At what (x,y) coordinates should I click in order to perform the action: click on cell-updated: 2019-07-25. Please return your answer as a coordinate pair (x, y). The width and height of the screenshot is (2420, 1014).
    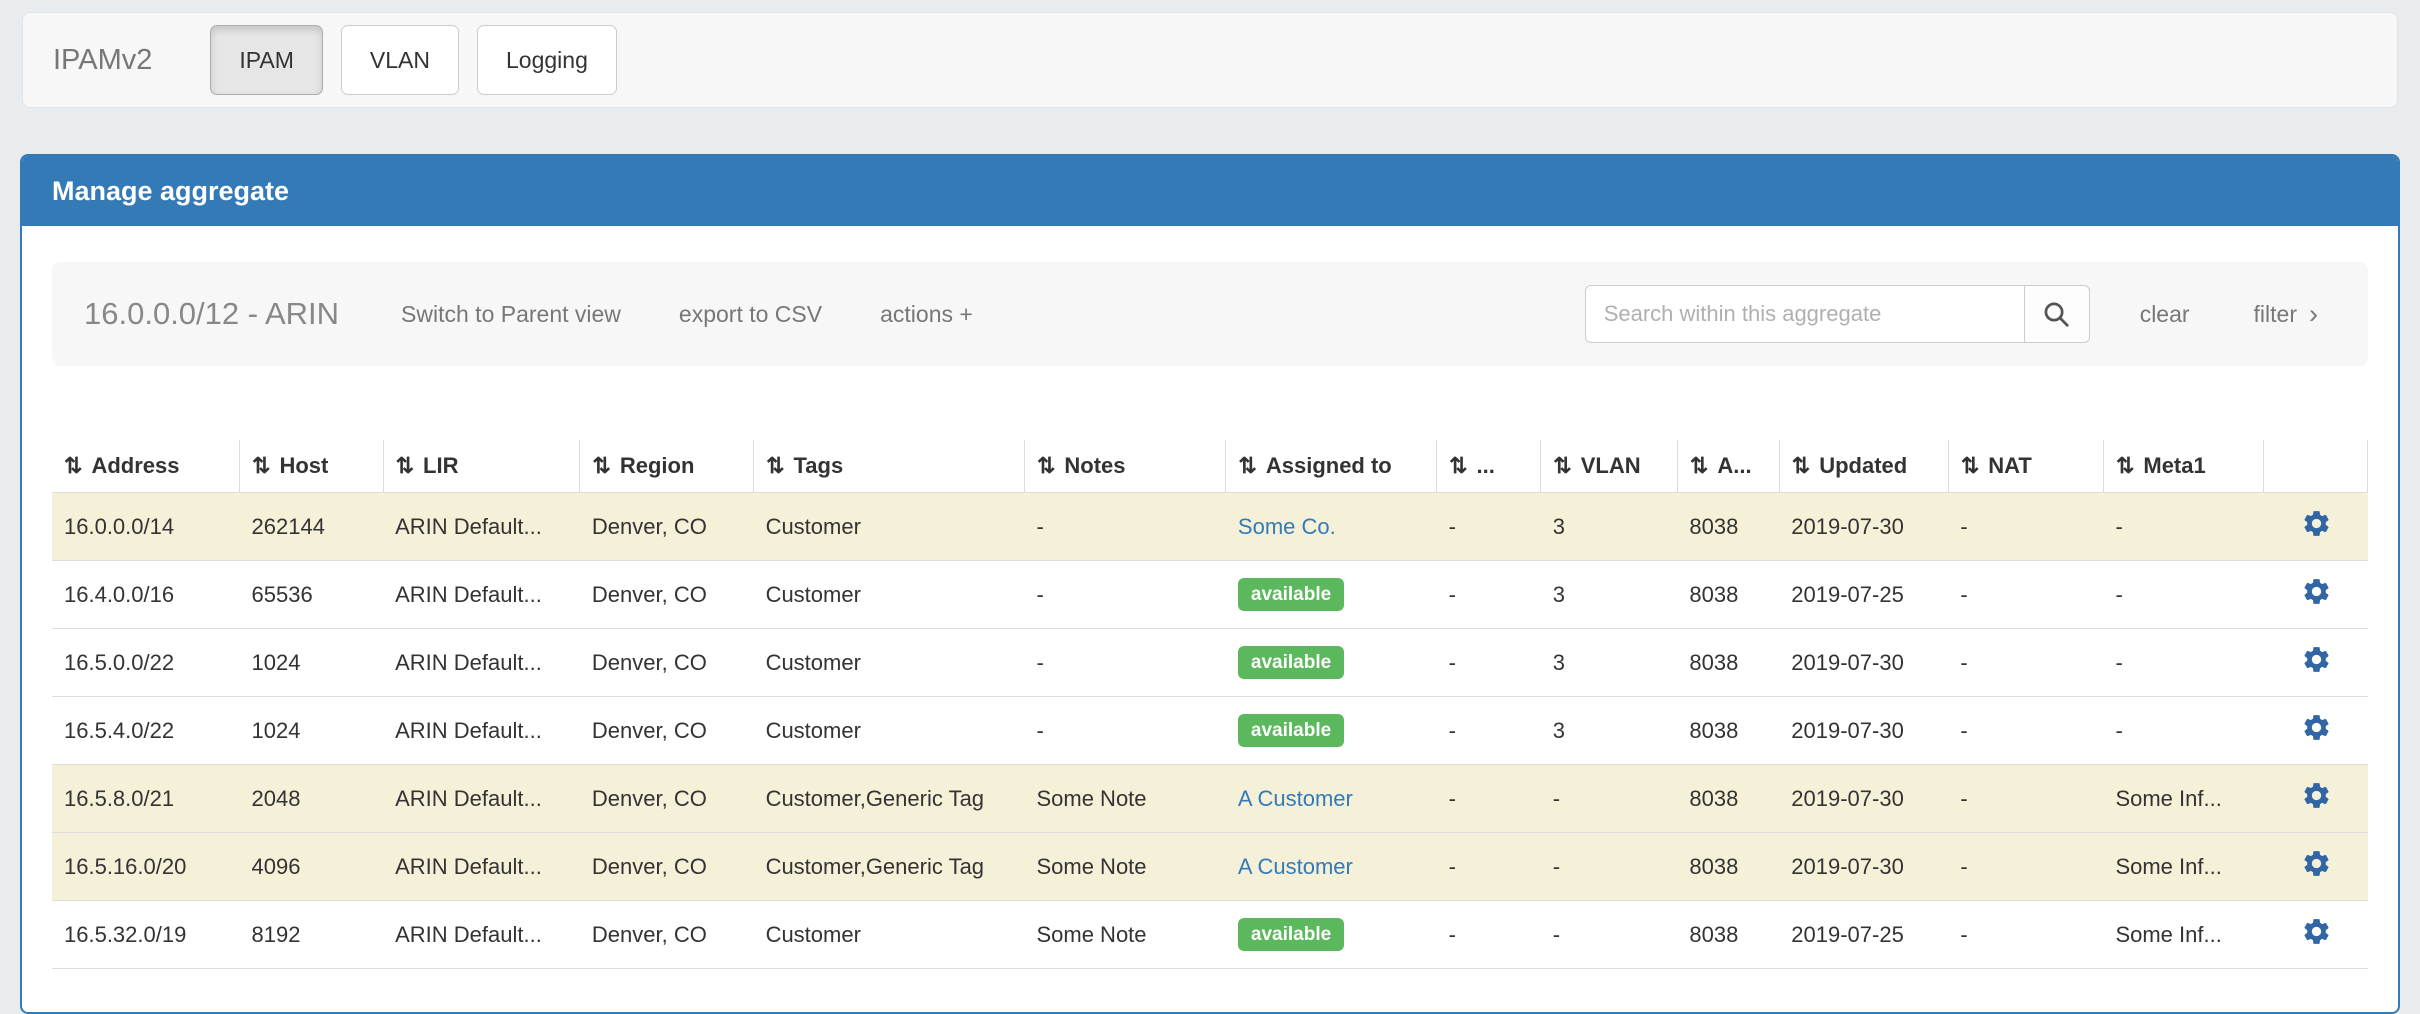
    Looking at the image, I should click on (1864, 934).